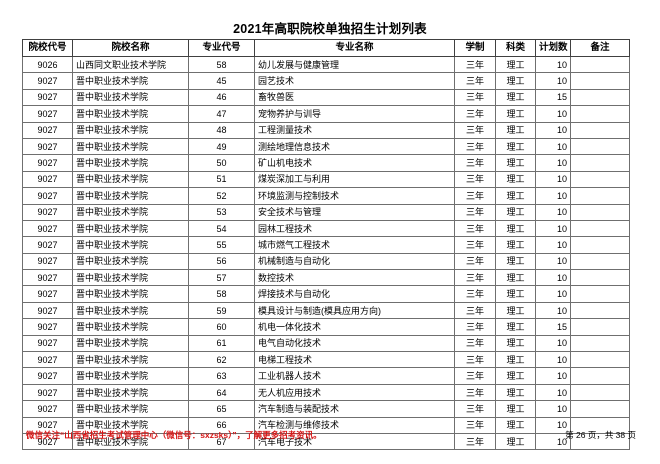  Describe the element at coordinates (221, 114) in the screenshot. I see `cell-major-code: 47` at that location.